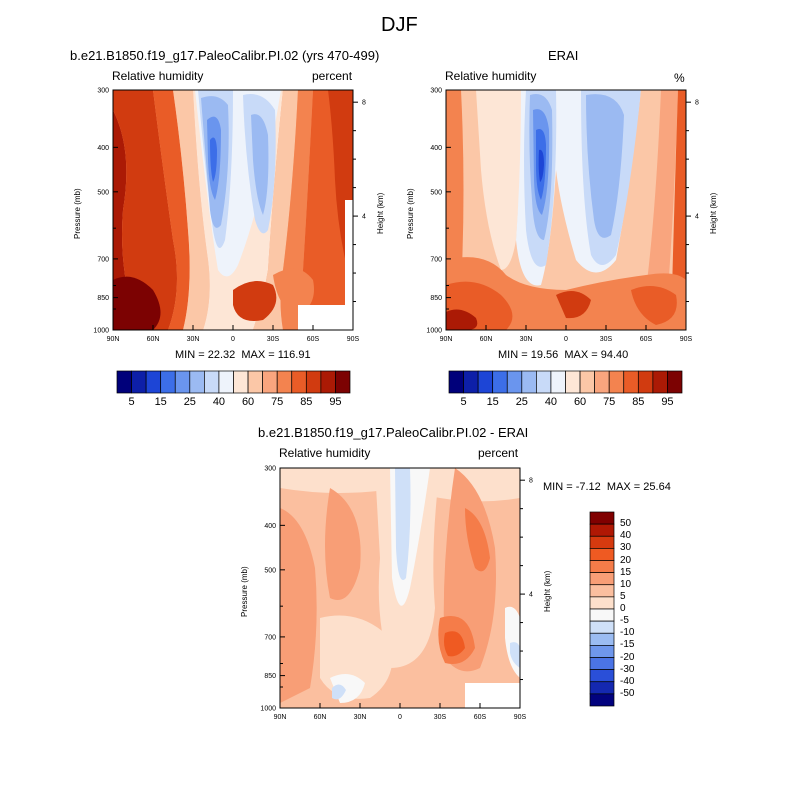 The height and width of the screenshot is (800, 800). Describe the element at coordinates (462, 319) in the screenshot. I see `panel2-band-surface-dark` at that location.